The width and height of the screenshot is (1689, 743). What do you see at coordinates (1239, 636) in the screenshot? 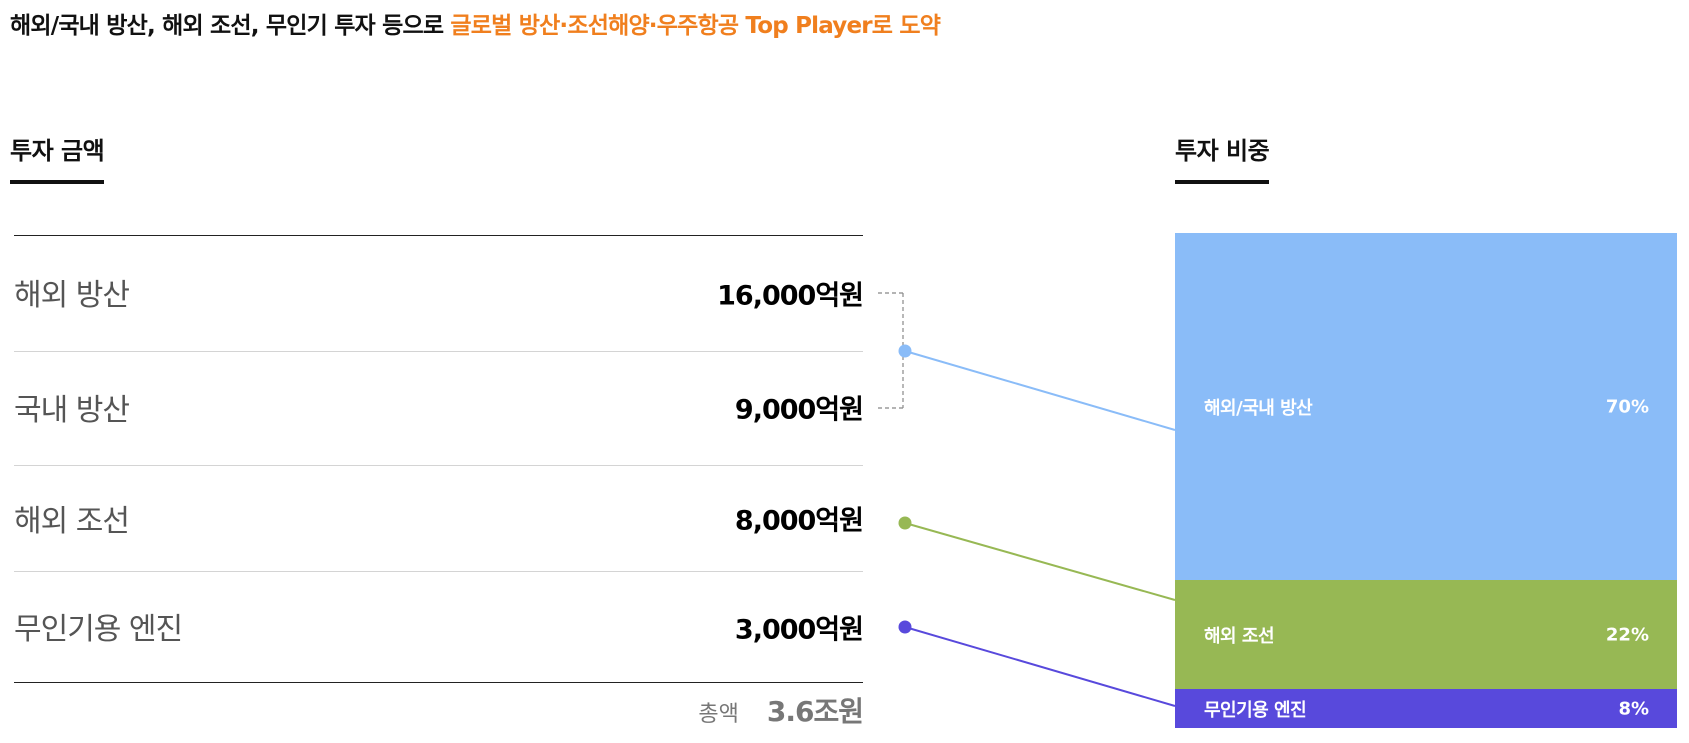
I see `segment-label-shipbuilding: 해외 조선` at bounding box center [1239, 636].